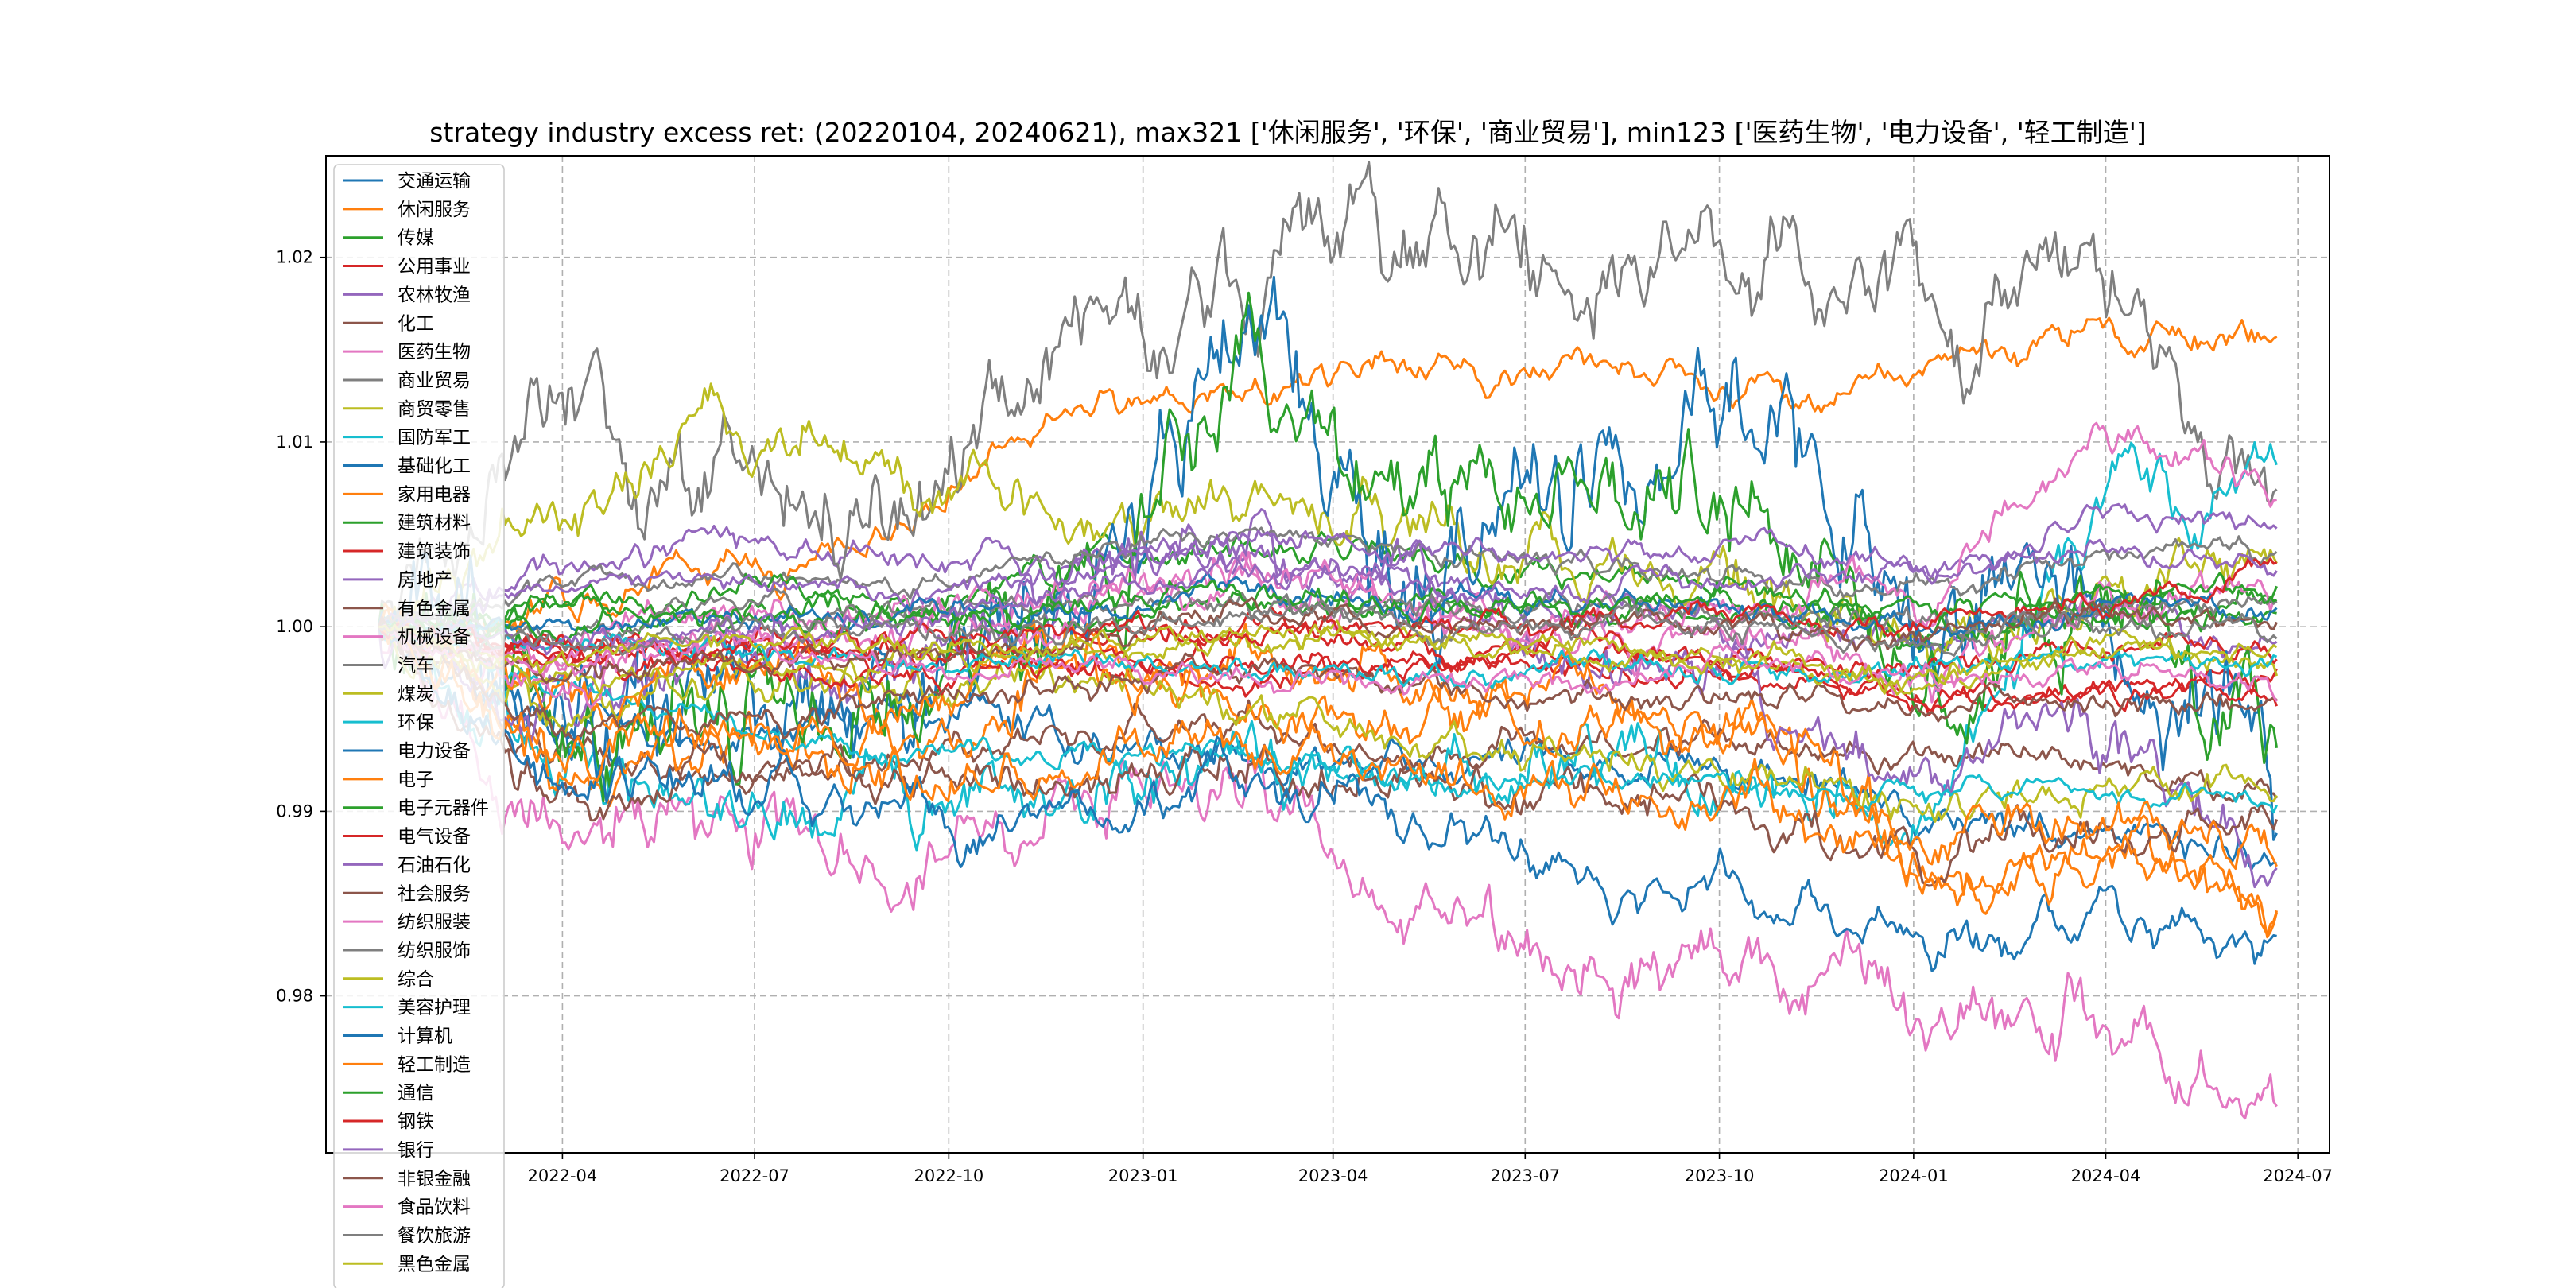 The image size is (2576, 1288). I want to click on legend-label: 社会服务, so click(435, 893).